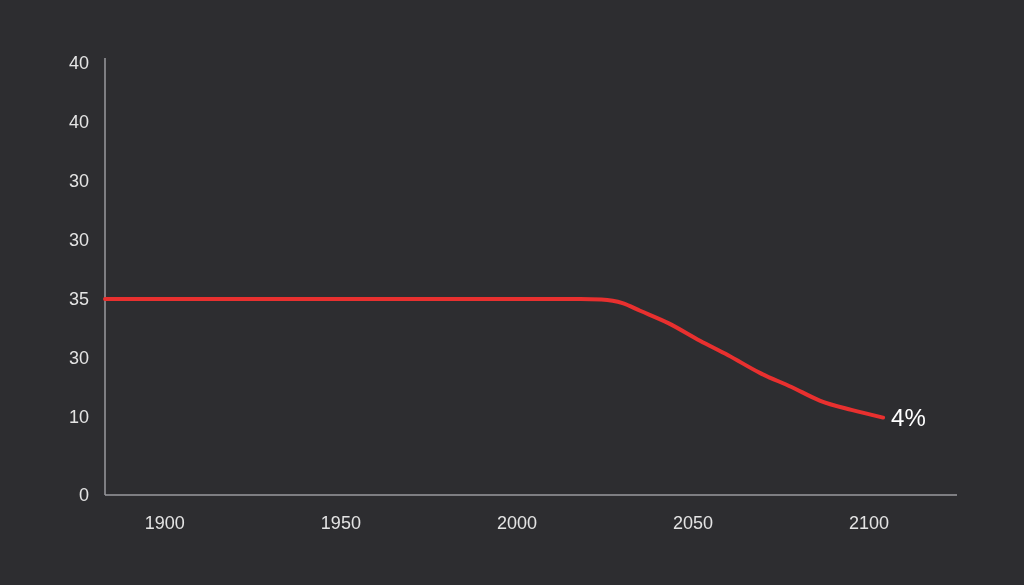 The image size is (1024, 585). What do you see at coordinates (908, 417) in the screenshot?
I see `annotation: 4%` at bounding box center [908, 417].